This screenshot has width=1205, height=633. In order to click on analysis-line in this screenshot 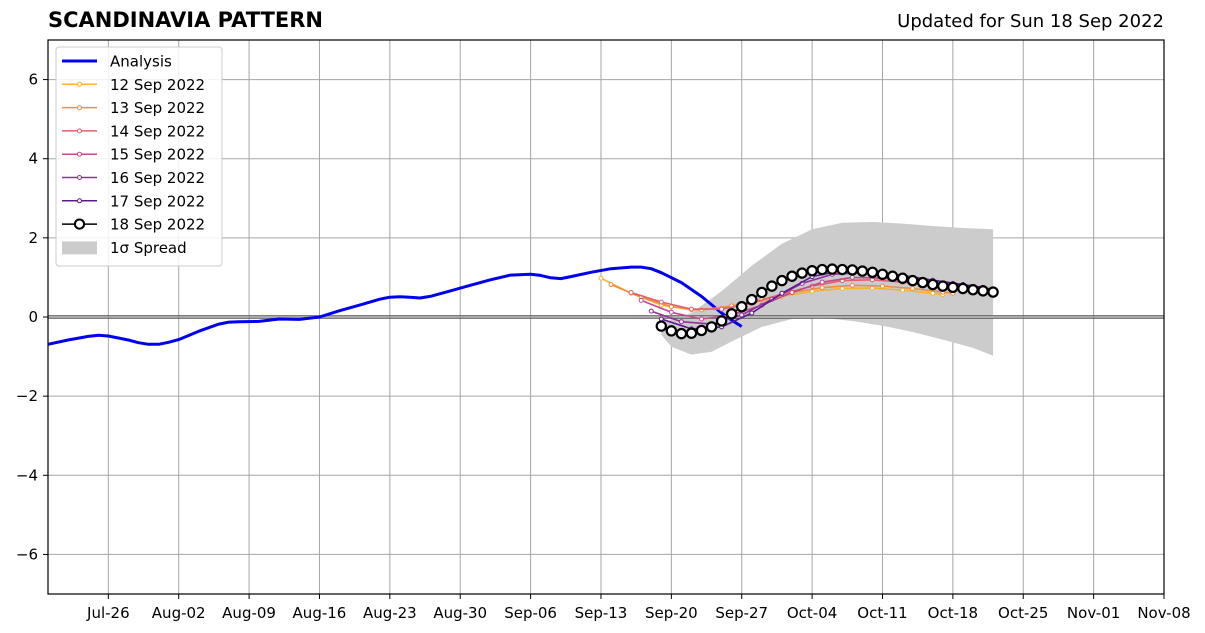, I will do `click(395, 305)`.